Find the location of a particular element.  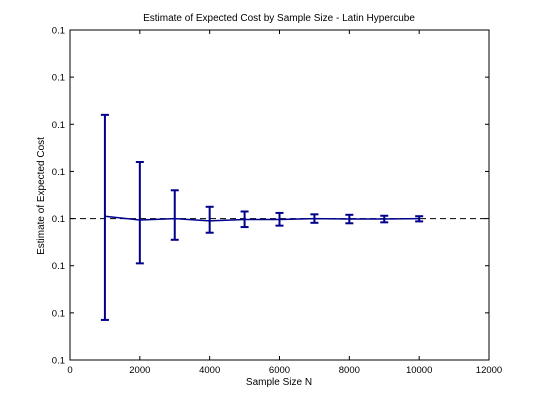

x-tick-label: 6000 is located at coordinates (279, 370).